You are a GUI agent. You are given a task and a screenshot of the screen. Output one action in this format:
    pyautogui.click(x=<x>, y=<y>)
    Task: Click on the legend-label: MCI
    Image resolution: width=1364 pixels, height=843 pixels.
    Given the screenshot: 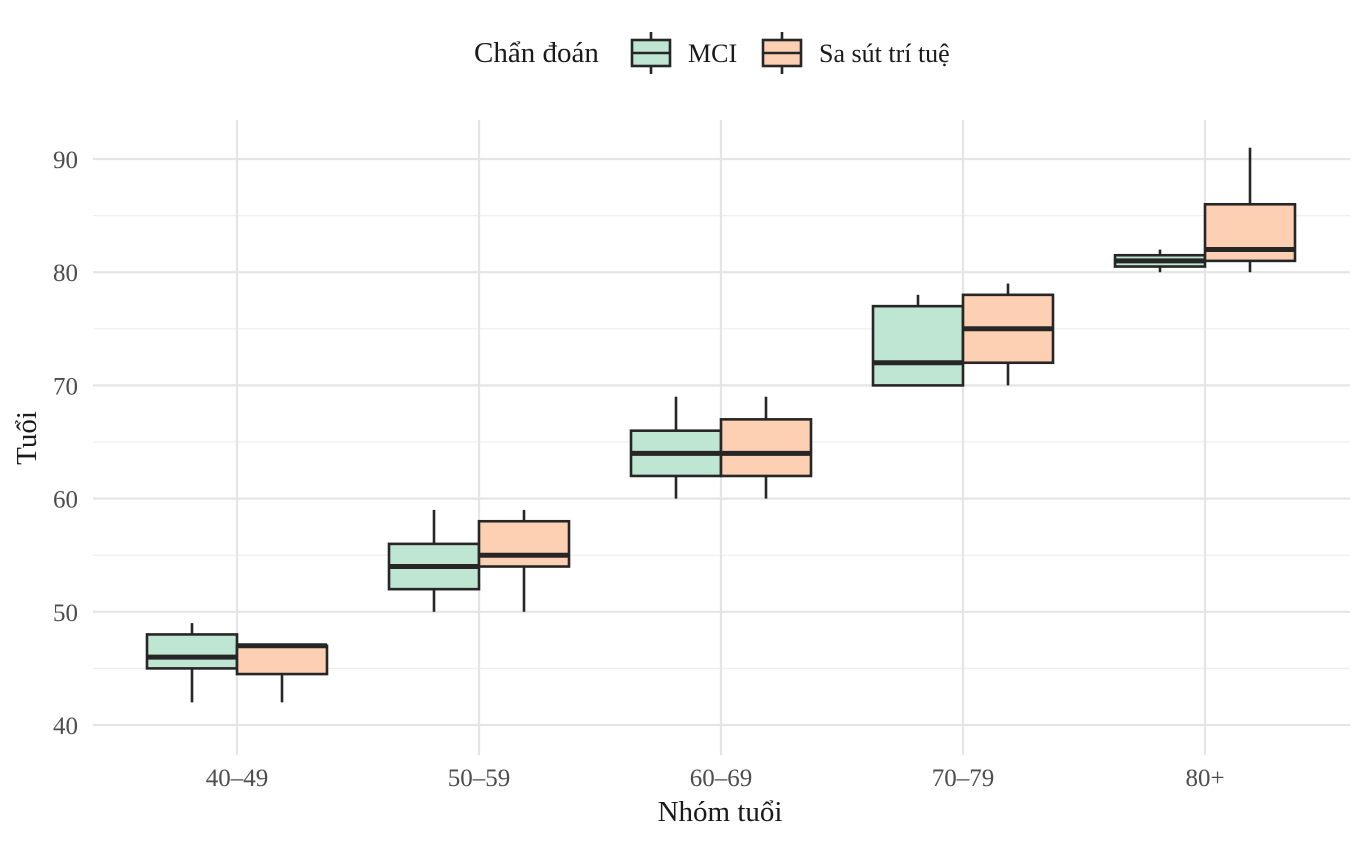 What is the action you would take?
    pyautogui.click(x=712, y=53)
    